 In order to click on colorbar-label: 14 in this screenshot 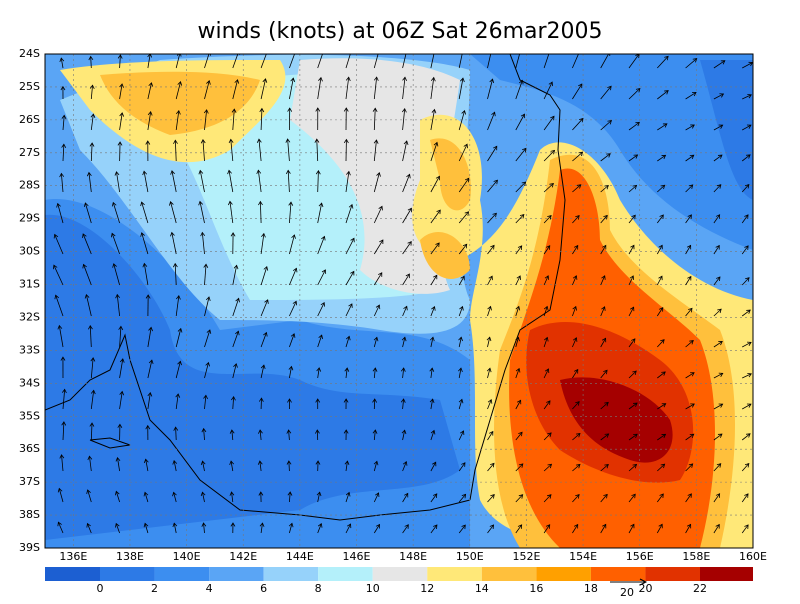, I will do `click(482, 588)`.